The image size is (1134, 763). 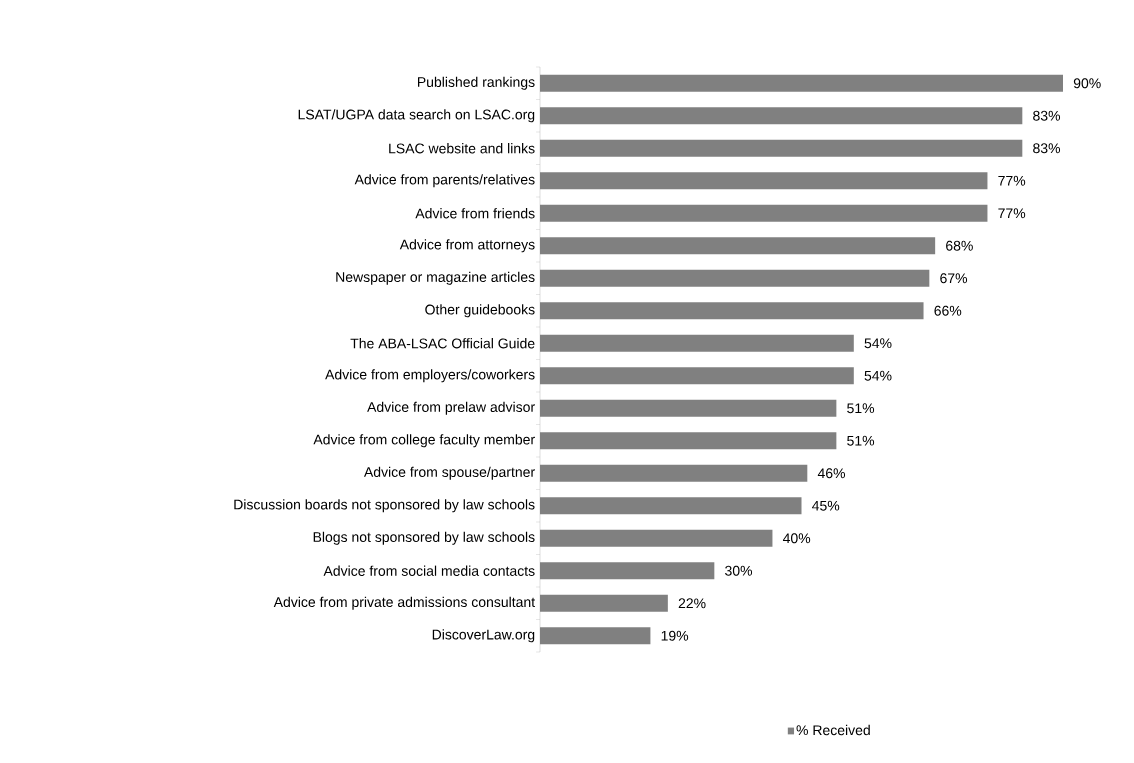 What do you see at coordinates (476, 83) in the screenshot?
I see `y-tick-label: Published rankings` at bounding box center [476, 83].